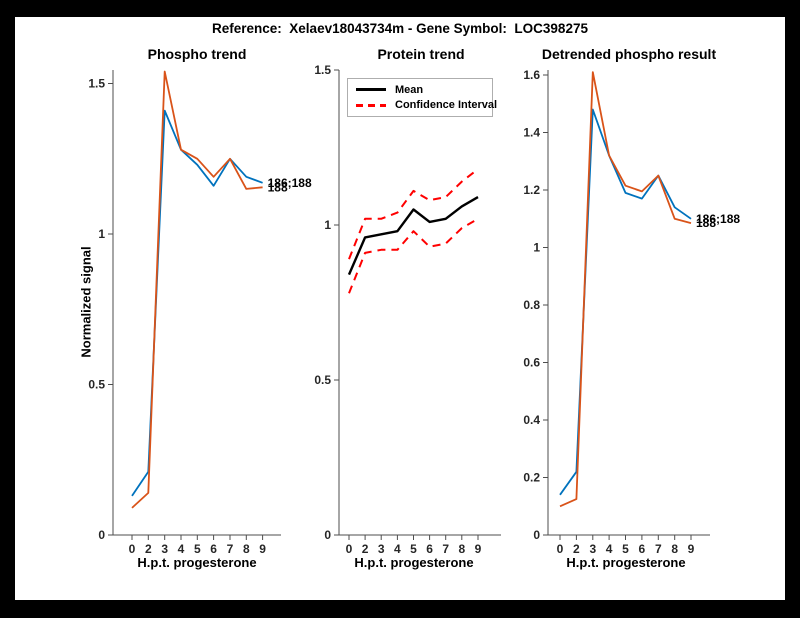 The image size is (800, 618). What do you see at coordinates (422, 97) in the screenshot?
I see `legend-box: Mean Confidence Interval` at bounding box center [422, 97].